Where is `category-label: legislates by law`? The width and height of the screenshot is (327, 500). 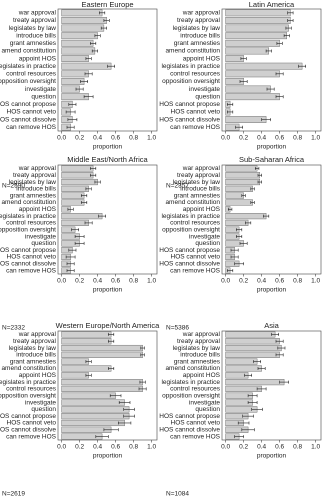 category-label: legislates by law is located at coordinates (33, 28).